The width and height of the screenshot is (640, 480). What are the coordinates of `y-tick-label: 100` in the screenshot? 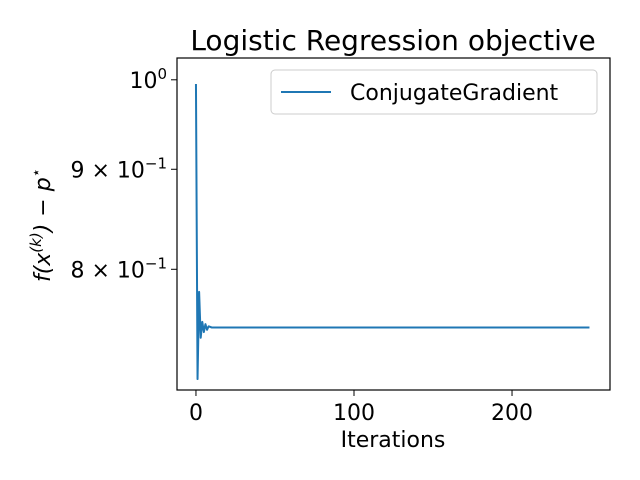 It's located at (148, 79).